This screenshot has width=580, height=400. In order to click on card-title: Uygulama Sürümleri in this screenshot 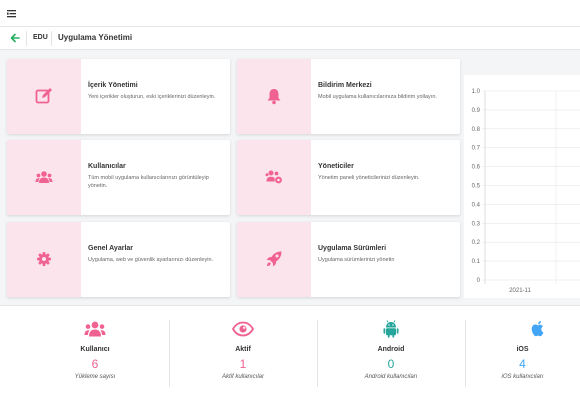, I will do `click(352, 248)`.